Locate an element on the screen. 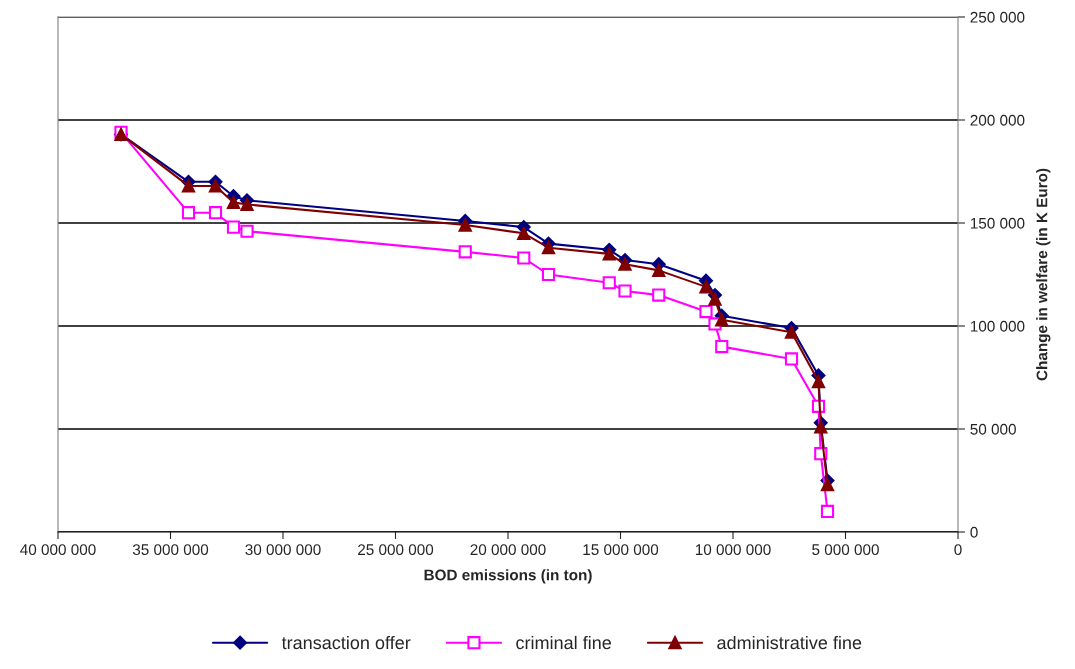 This screenshot has width=1075, height=669. legend-label: administrative fine is located at coordinates (789, 642).